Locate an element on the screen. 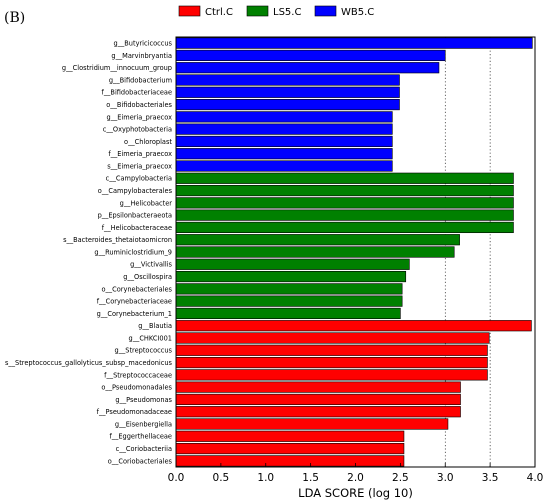  x-tick-label-4: 2.0 is located at coordinates (355, 478).